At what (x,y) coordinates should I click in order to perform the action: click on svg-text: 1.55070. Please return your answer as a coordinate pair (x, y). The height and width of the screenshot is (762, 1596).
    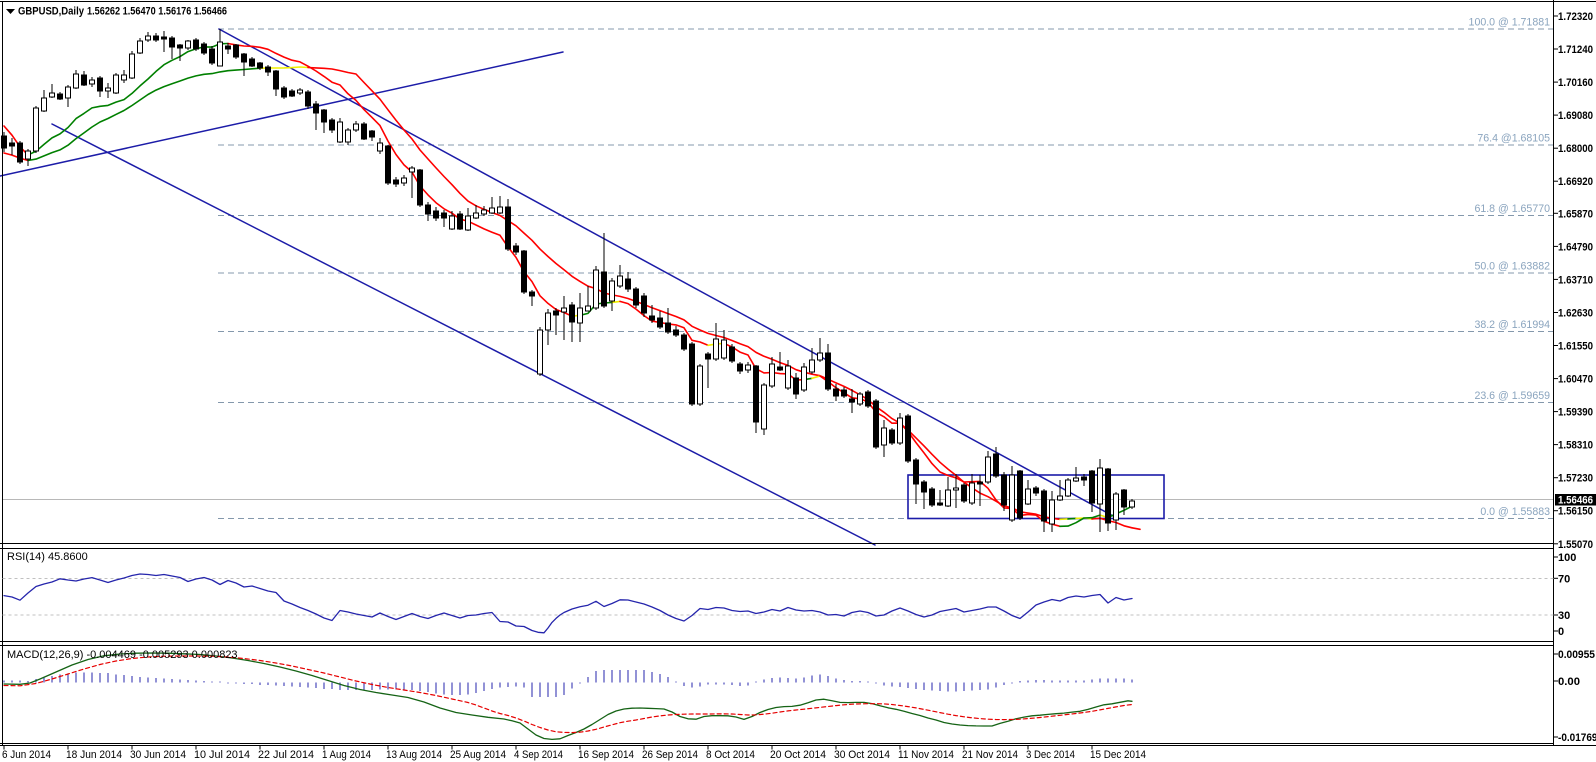
    Looking at the image, I should click on (1575, 545).